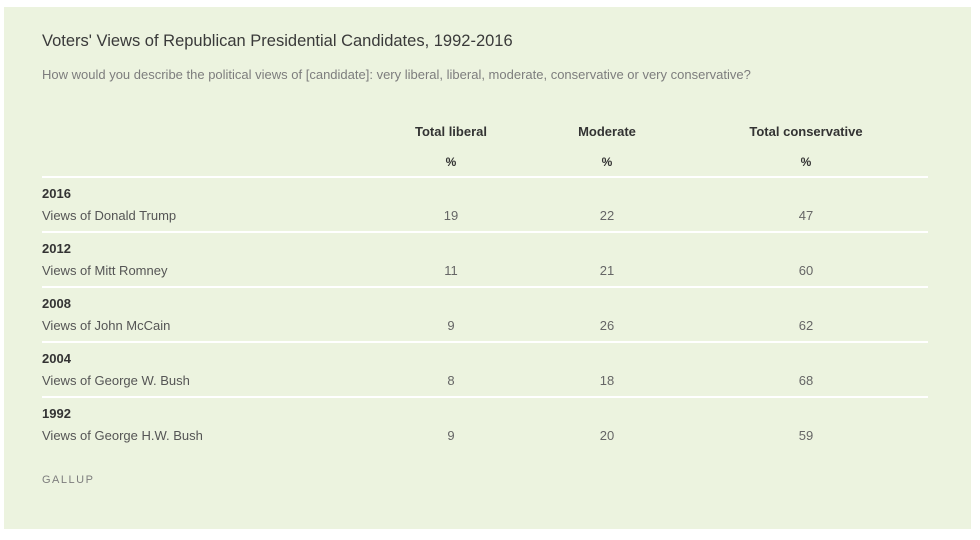 This screenshot has height=540, width=980. What do you see at coordinates (56, 248) in the screenshot?
I see `row-year: 2012` at bounding box center [56, 248].